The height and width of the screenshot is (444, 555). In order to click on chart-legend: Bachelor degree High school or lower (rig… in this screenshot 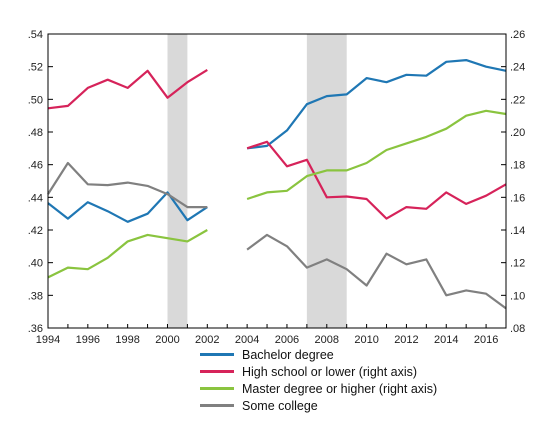, I will do `click(318, 380)`.